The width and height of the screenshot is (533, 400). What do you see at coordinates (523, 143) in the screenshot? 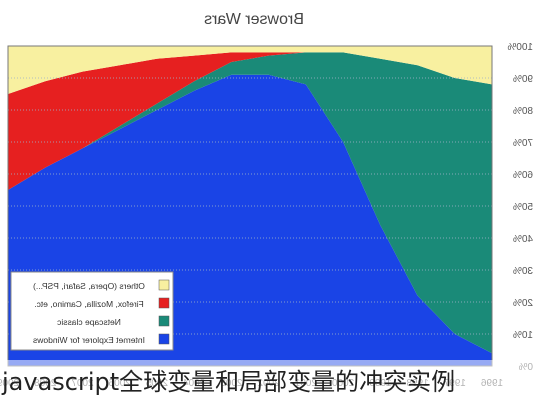
I see `y-tick-label: 70%` at bounding box center [523, 143].